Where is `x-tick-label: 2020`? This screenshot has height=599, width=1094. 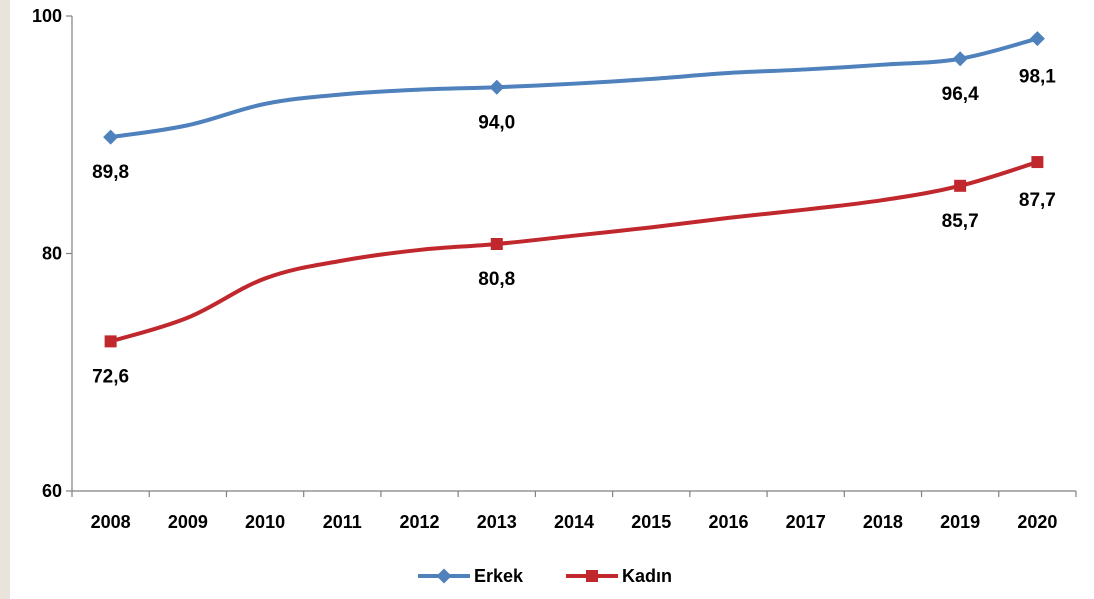
x-tick-label: 2020 is located at coordinates (1037, 522).